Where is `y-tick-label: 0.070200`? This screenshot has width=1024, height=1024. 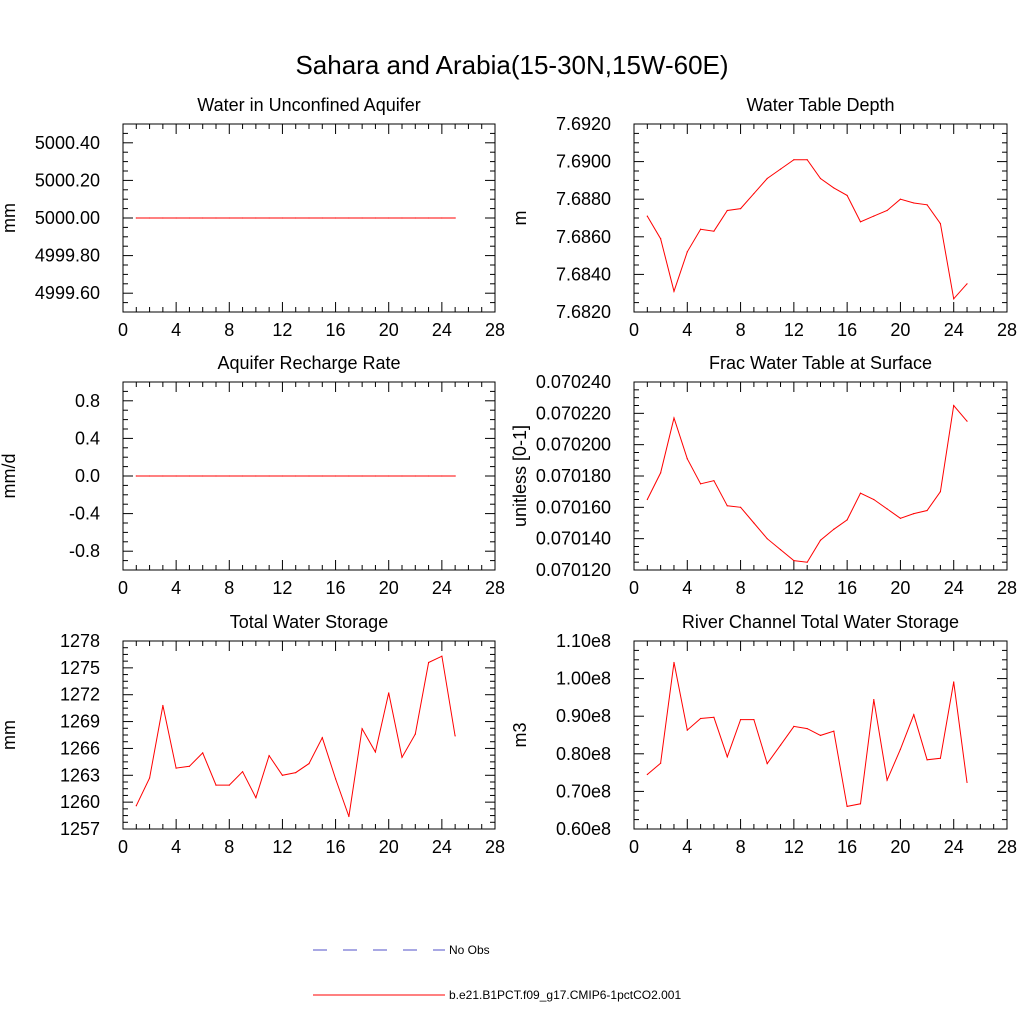
y-tick-label: 0.070200 is located at coordinates (573, 445).